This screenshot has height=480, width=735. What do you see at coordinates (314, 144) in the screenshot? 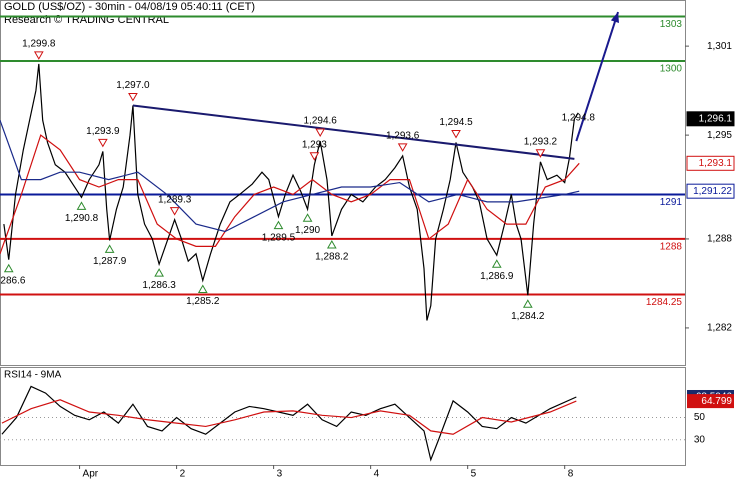
I see `high-label: 1,293` at bounding box center [314, 144].